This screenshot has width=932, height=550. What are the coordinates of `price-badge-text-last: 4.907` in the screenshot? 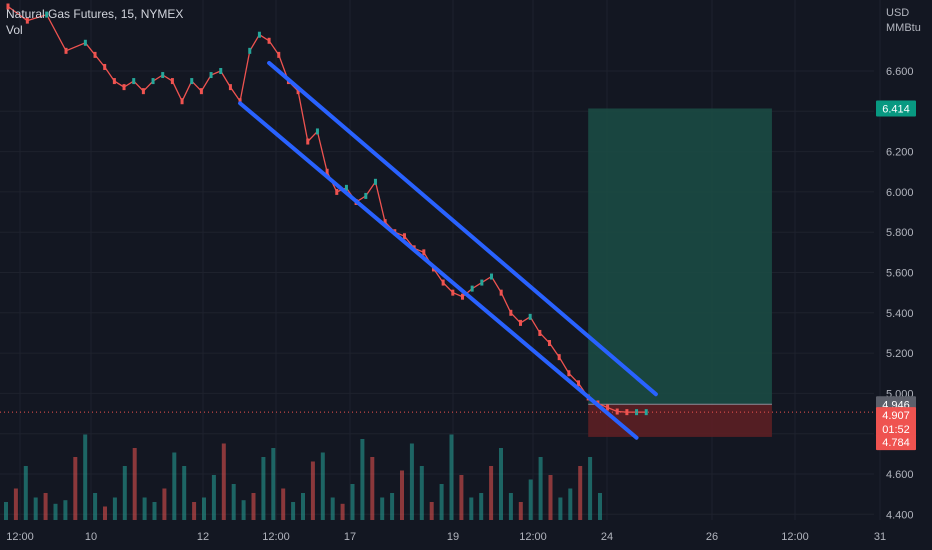 It's located at (896, 416).